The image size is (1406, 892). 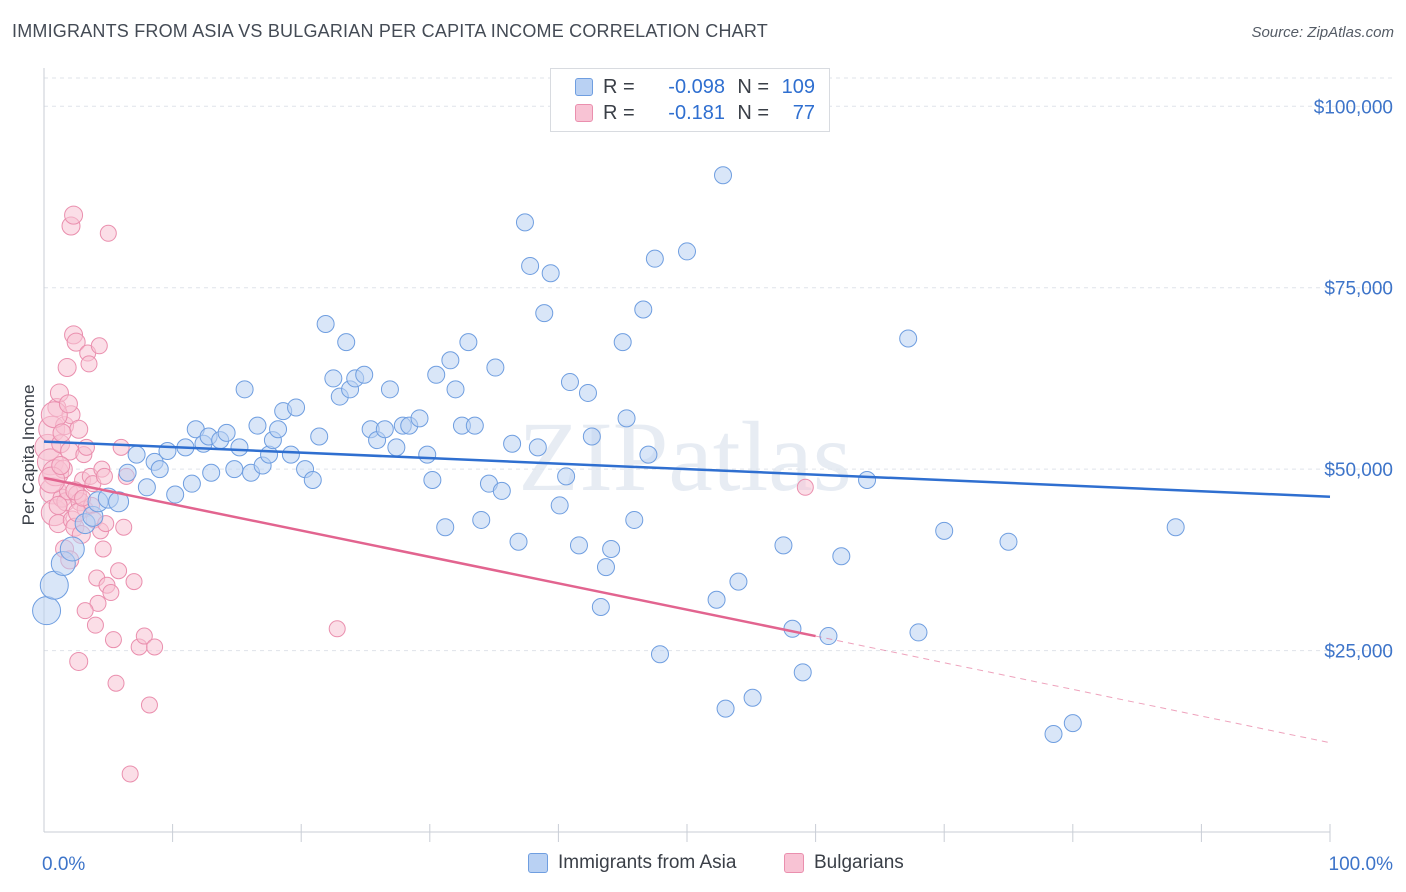 What do you see at coordinates (1361, 864) in the screenshot?
I see `x-tick-label: 100.0%` at bounding box center [1361, 864].